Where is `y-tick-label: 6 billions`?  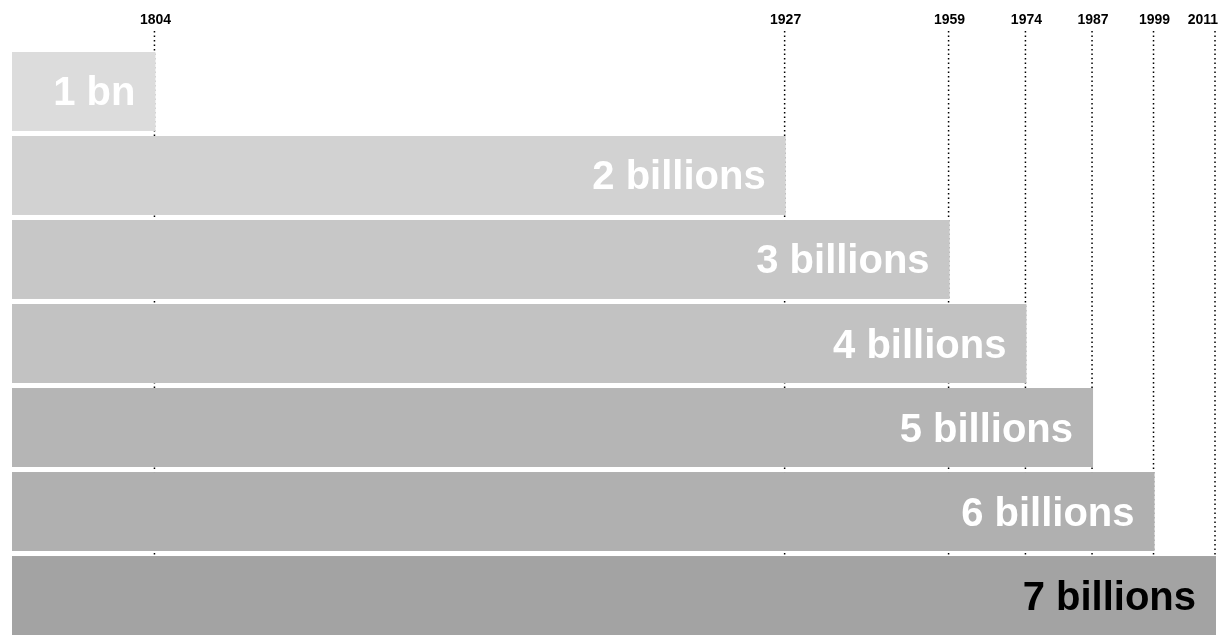
y-tick-label: 6 billions is located at coordinates (1048, 511).